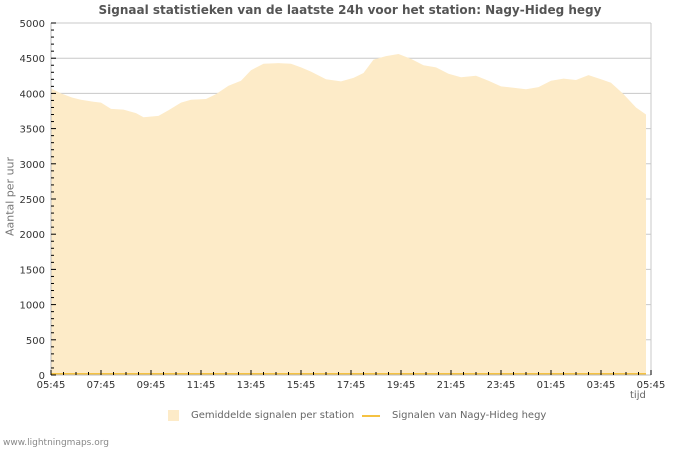 Image resolution: width=700 pixels, height=450 pixels. What do you see at coordinates (201, 385) in the screenshot?
I see `x-tick-label: 11:45` at bounding box center [201, 385].